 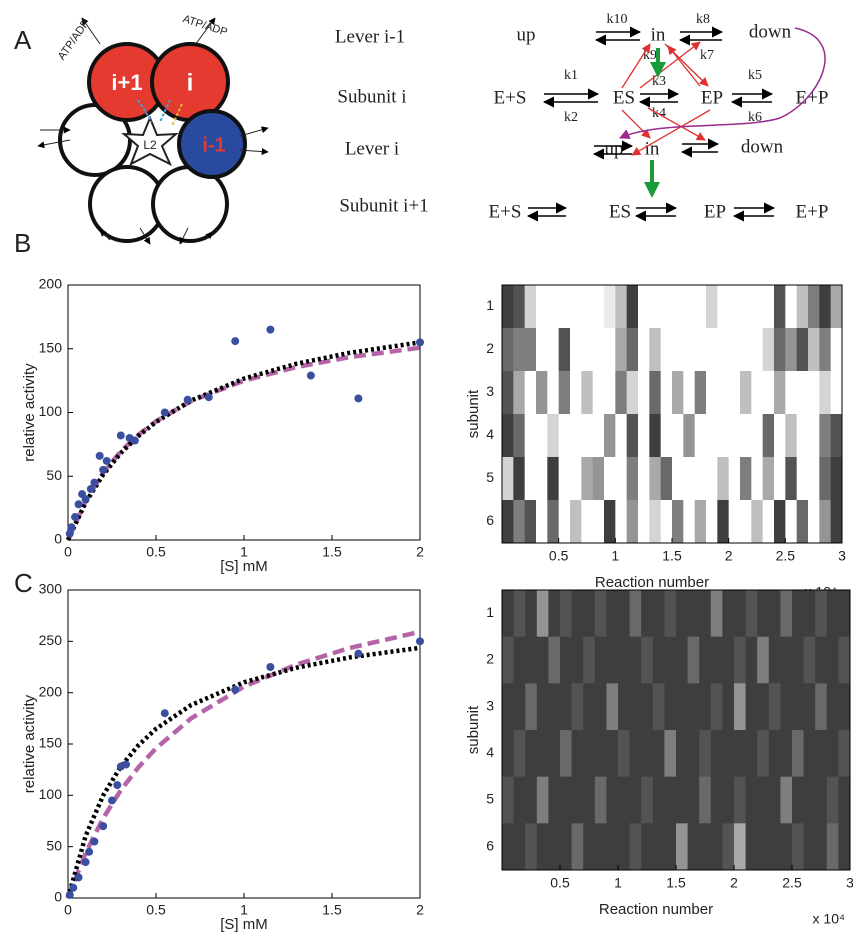 I want to click on state: in, so click(x=658, y=34).